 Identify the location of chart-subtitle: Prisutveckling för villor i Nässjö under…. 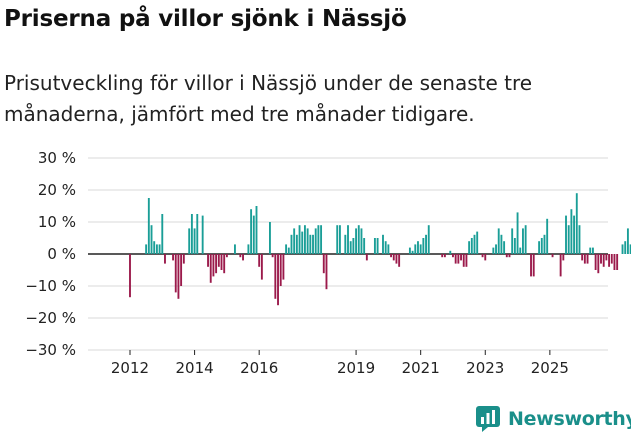
(268, 98).